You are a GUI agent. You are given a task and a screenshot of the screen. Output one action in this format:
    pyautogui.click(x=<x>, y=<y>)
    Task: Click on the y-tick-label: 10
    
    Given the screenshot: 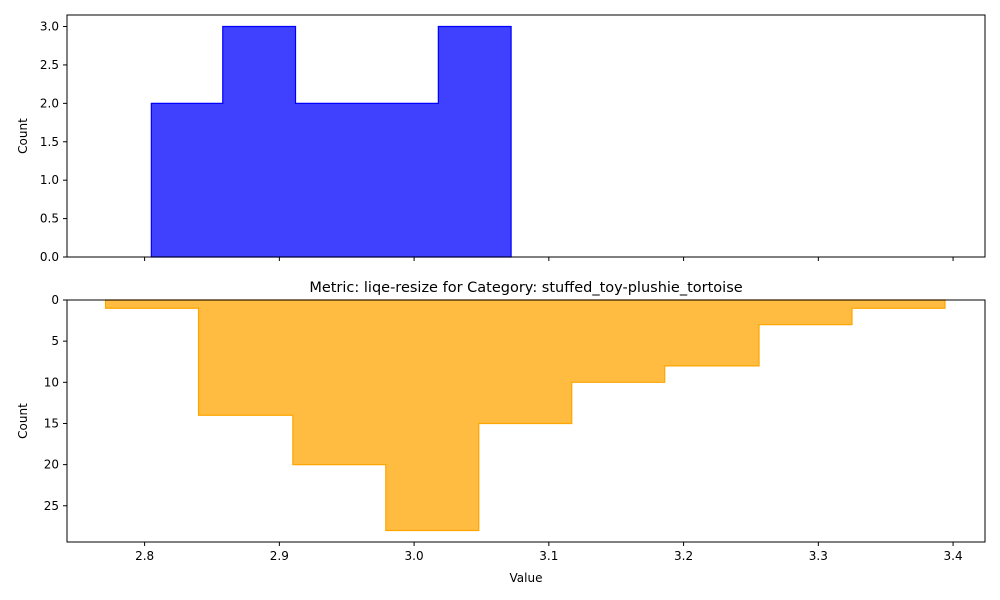 What is the action you would take?
    pyautogui.click(x=51, y=382)
    